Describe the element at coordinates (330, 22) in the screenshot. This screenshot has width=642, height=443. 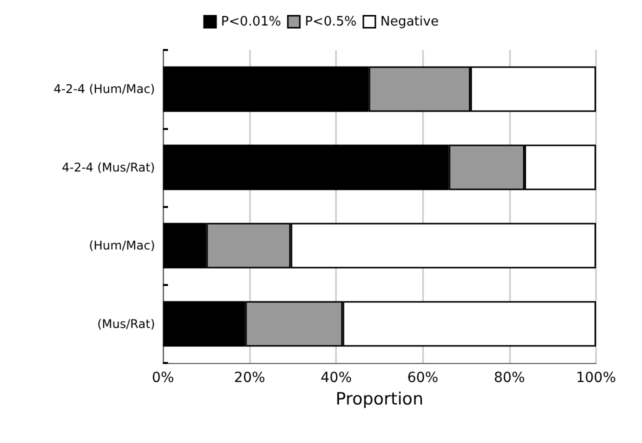
I see `legend-label: P<0.5%` at that location.